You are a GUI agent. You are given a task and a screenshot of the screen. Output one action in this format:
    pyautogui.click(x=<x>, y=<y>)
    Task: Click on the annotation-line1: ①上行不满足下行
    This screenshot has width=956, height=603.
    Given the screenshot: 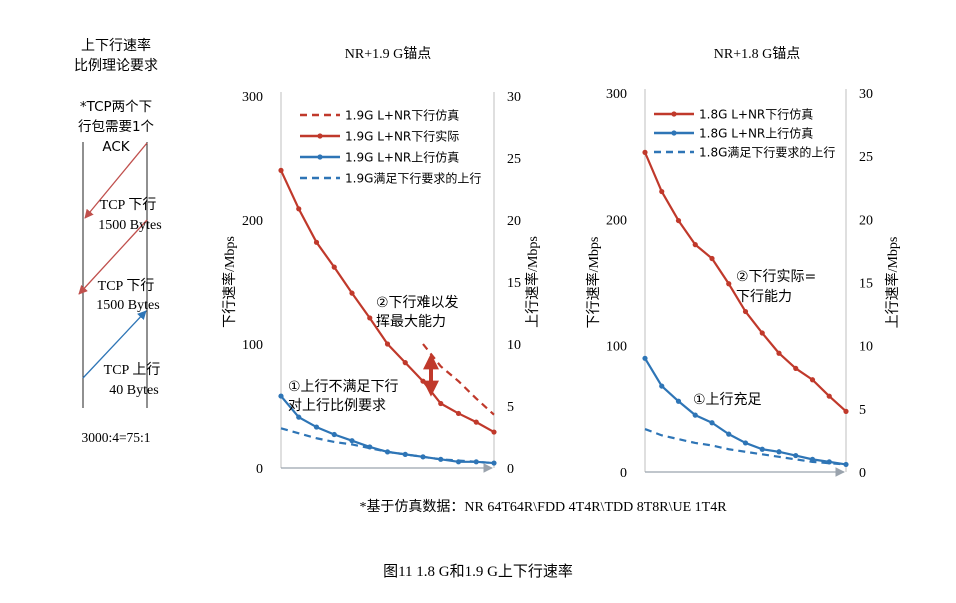 What is the action you would take?
    pyautogui.click(x=343, y=387)
    